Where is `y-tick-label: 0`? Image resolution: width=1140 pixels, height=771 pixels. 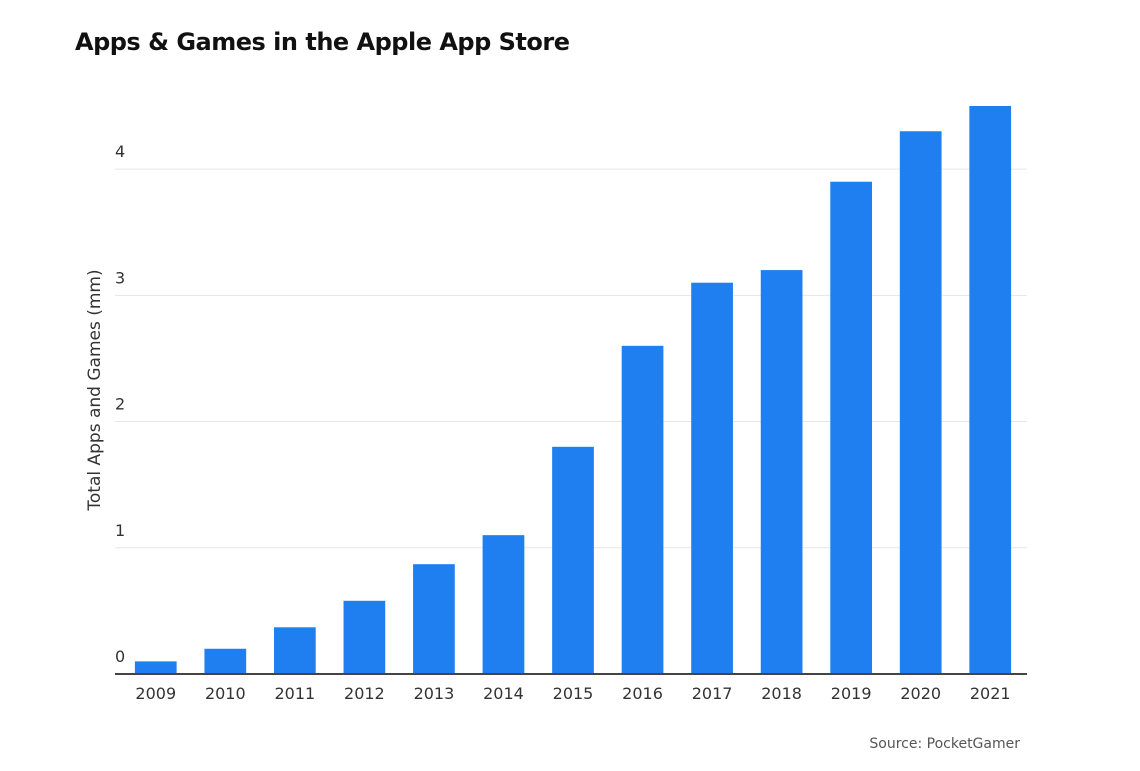 y-tick-label: 0 is located at coordinates (120, 656).